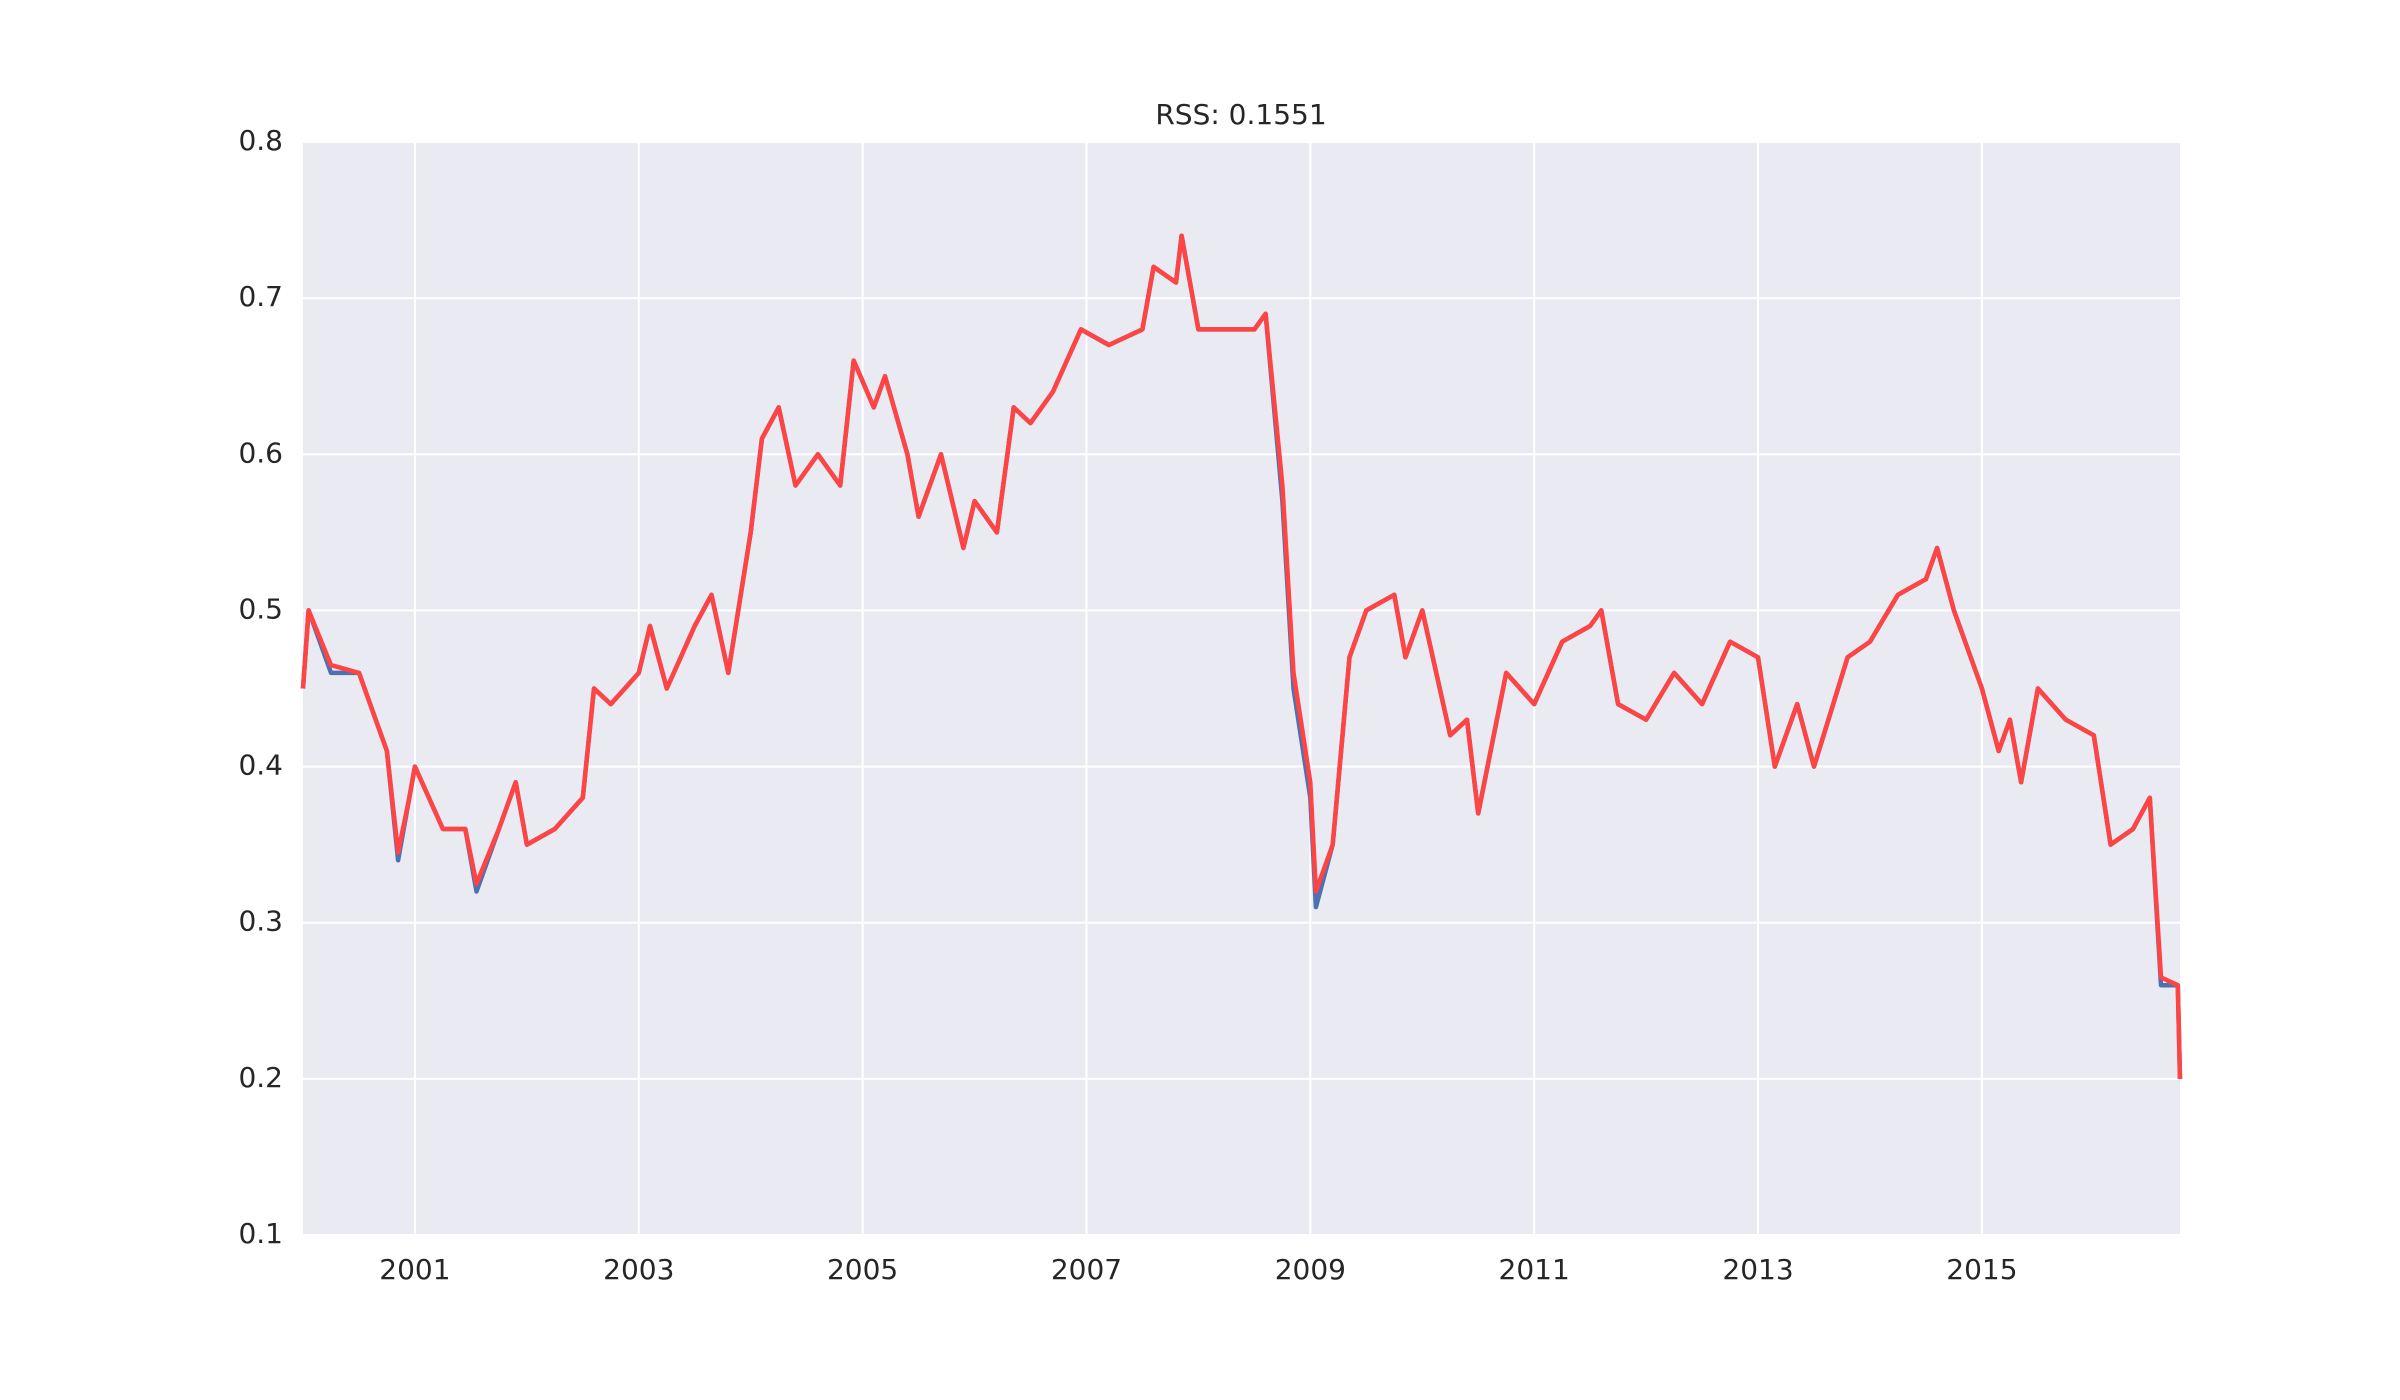  Describe the element at coordinates (260, 452) in the screenshot. I see `y-tick-label: 0.6` at that location.